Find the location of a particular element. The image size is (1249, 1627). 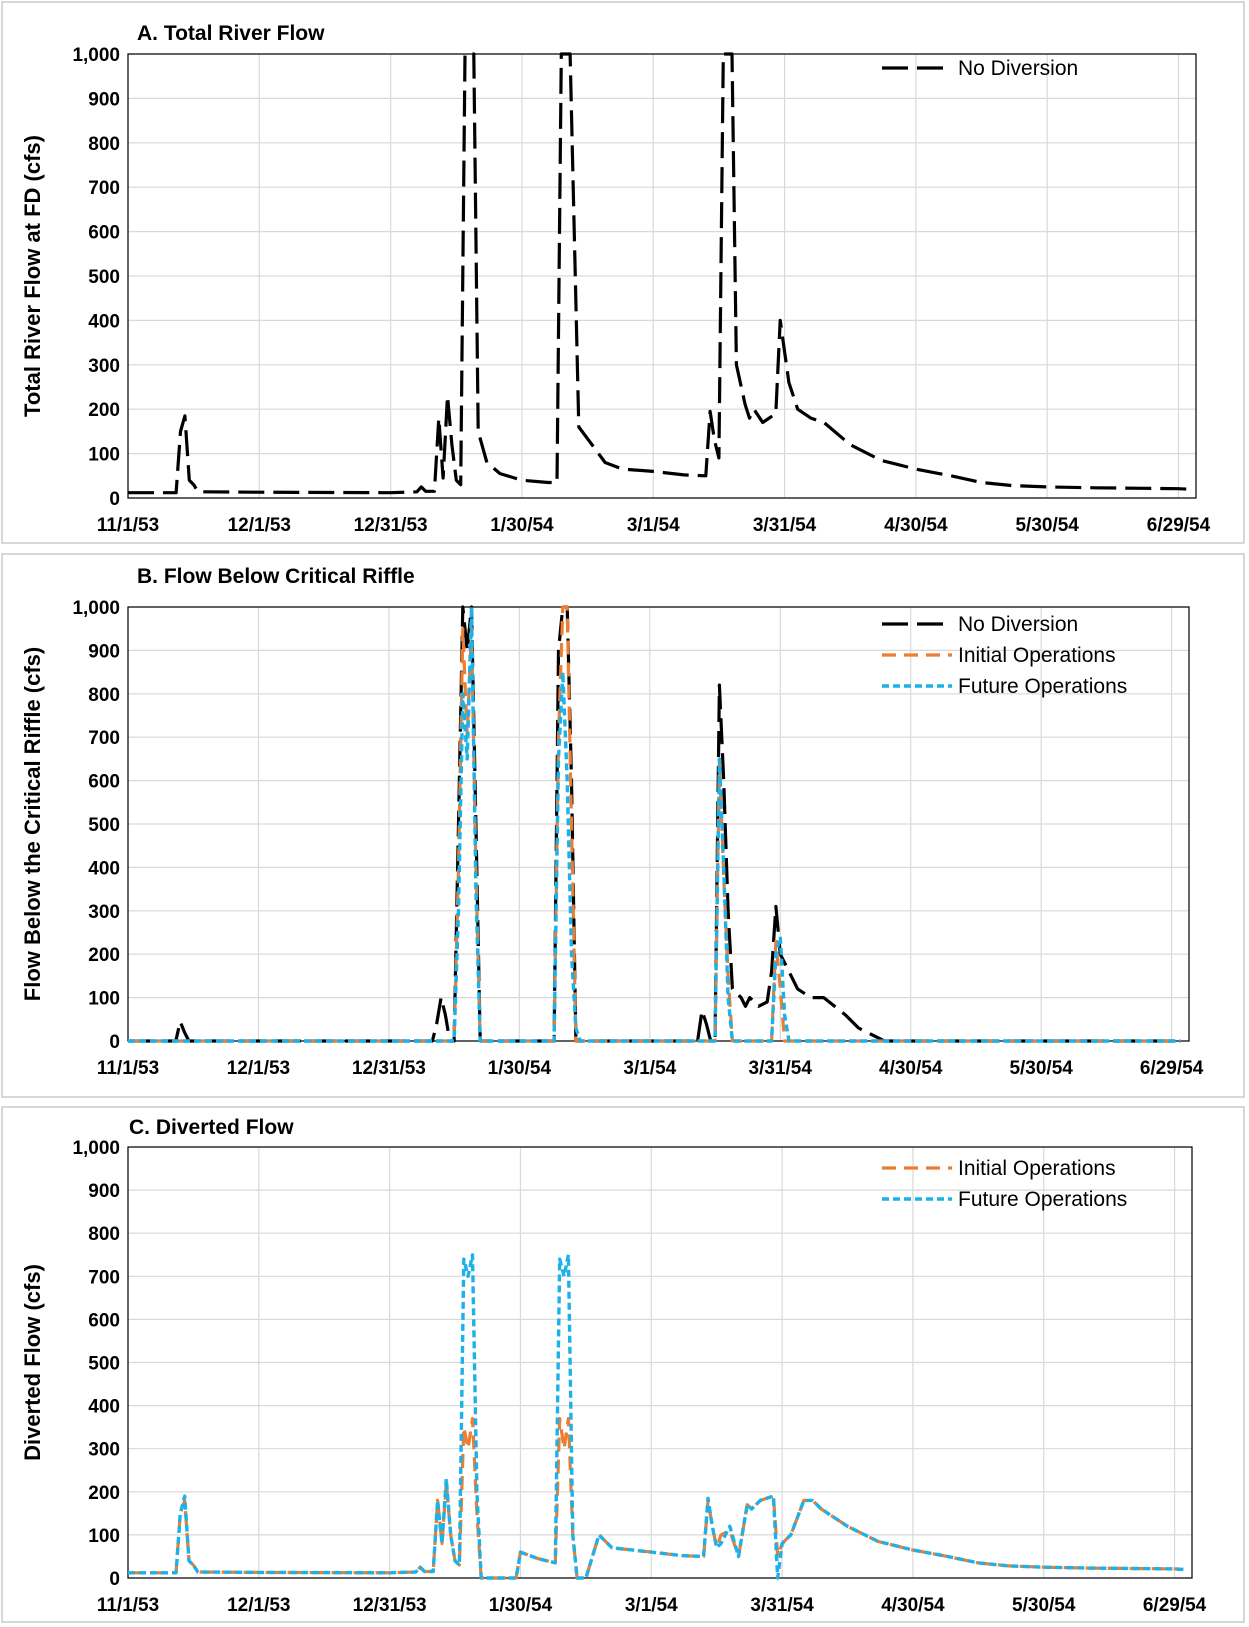

legend: Initial Operations Future Operations is located at coordinates (1004, 1184).